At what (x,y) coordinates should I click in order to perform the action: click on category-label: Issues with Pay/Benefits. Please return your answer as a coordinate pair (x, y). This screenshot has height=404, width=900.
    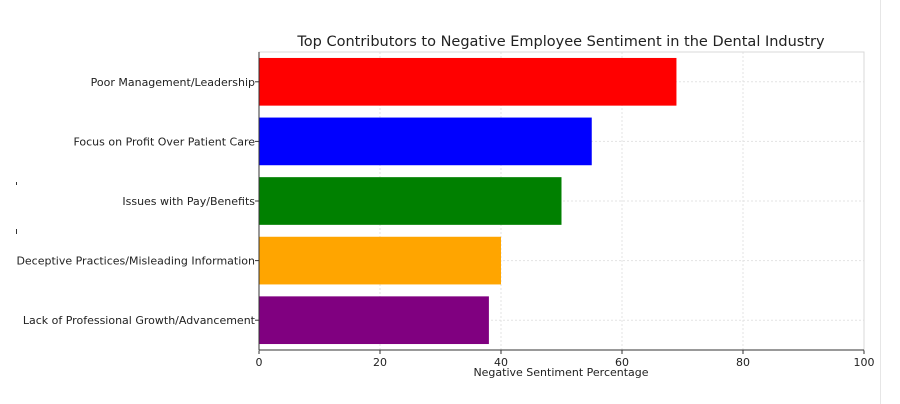
    Looking at the image, I should click on (188, 201).